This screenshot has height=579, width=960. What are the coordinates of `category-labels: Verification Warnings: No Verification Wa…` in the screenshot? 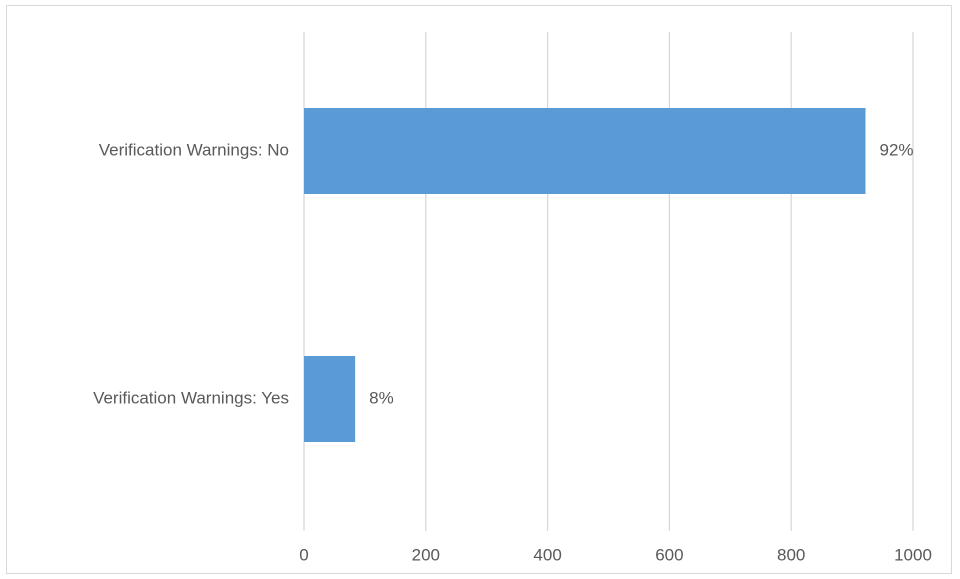 It's located at (191, 273).